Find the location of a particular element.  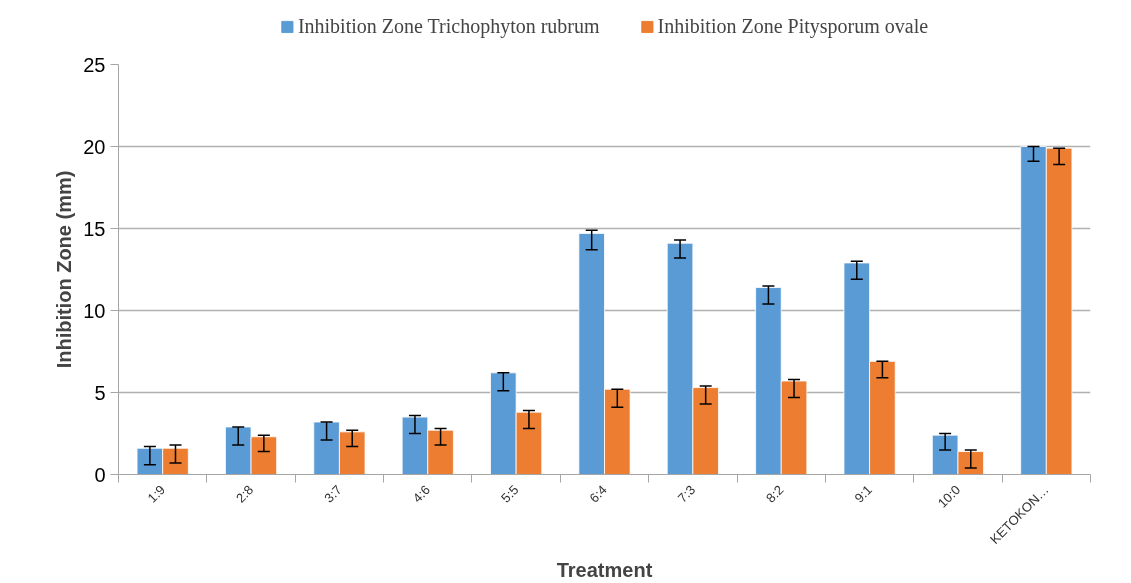

y-tick-label: 5 is located at coordinates (100, 392).